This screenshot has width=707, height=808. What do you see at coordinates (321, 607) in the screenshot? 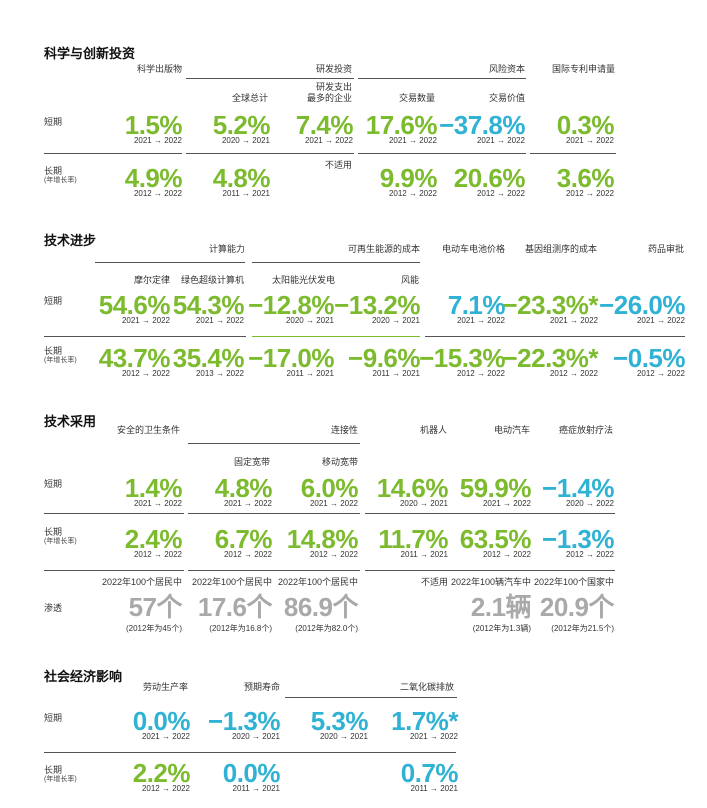
I see `penetration-value: 86.9个` at bounding box center [321, 607].